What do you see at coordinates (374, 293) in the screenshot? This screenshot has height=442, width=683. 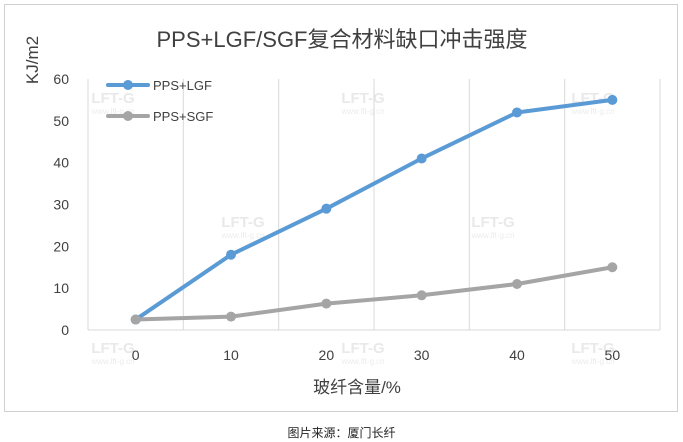 I see `series-line-pps-sgf` at bounding box center [374, 293].